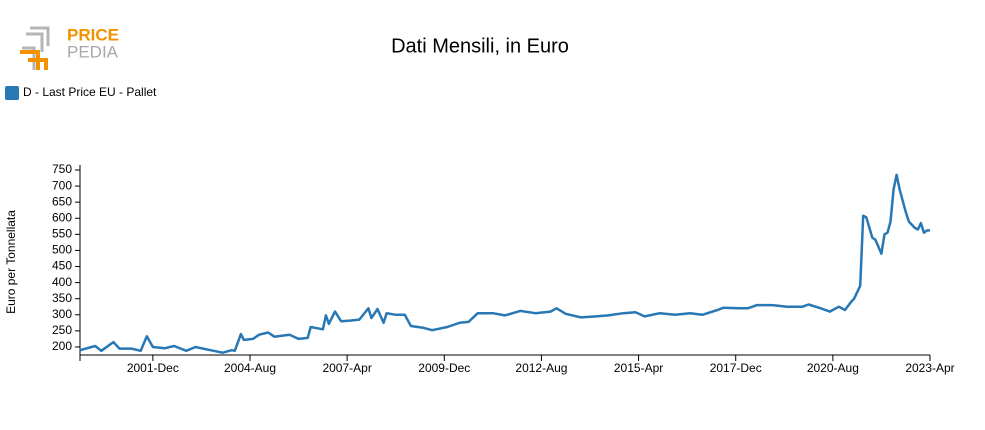 This screenshot has height=430, width=985. I want to click on x-tick-label: 2007-Apr, so click(346, 368).